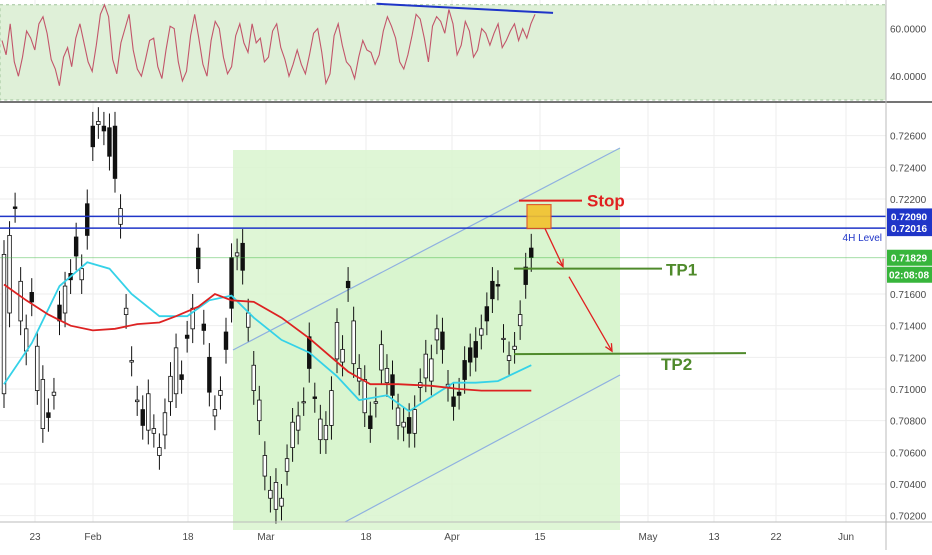 The image size is (932, 555). What do you see at coordinates (630, 354) in the screenshot?
I see `tp2-line` at bounding box center [630, 354].